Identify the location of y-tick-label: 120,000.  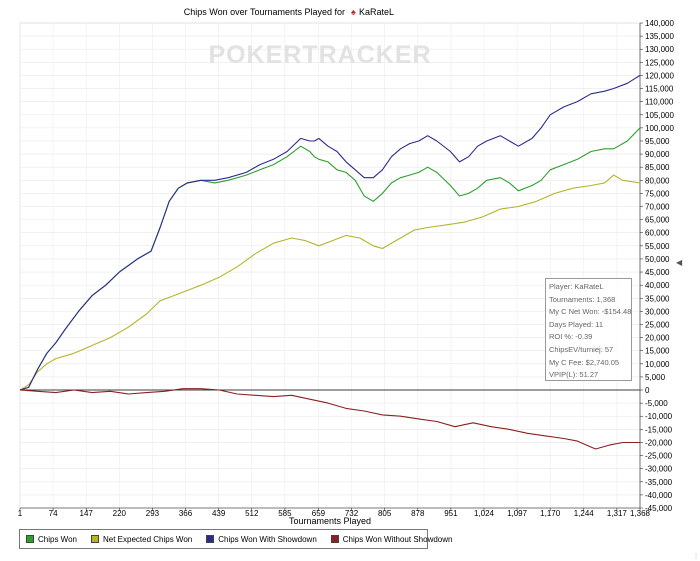
(659, 75).